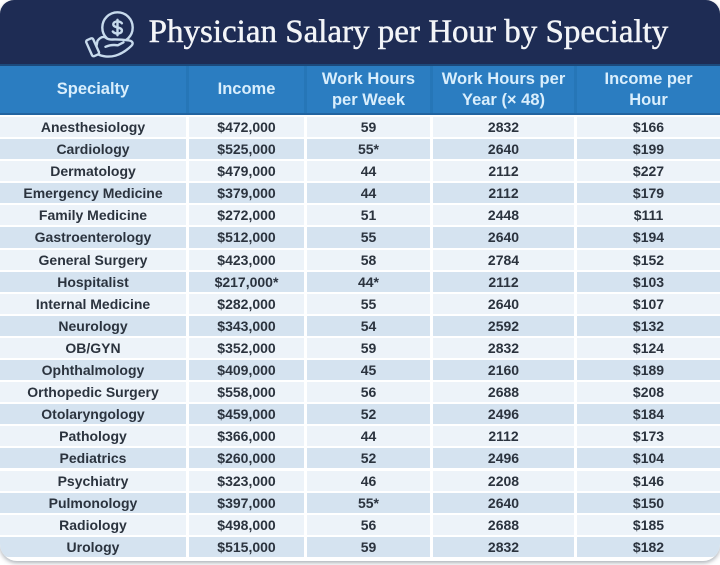 The width and height of the screenshot is (720, 565). What do you see at coordinates (648, 149) in the screenshot?
I see `table-cell: $199` at bounding box center [648, 149].